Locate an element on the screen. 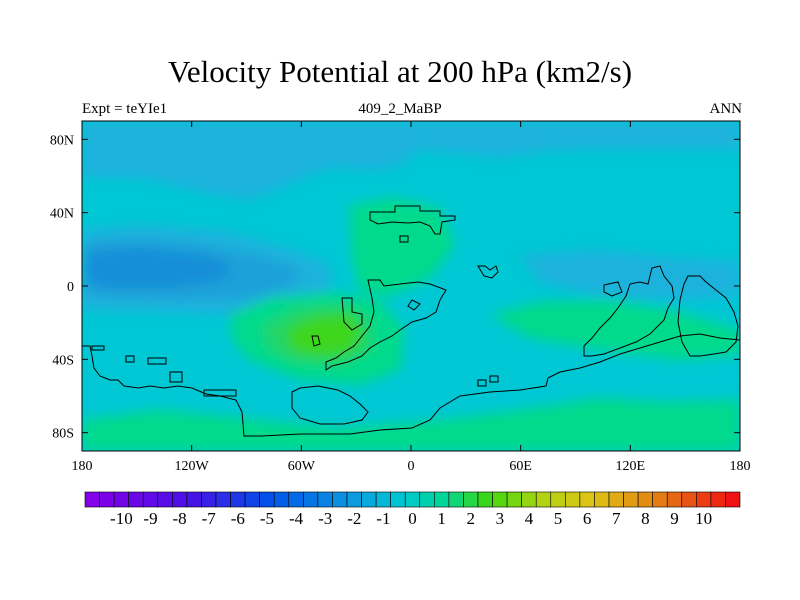 The image size is (800, 600). colorbar-label: 2 is located at coordinates (470, 518).